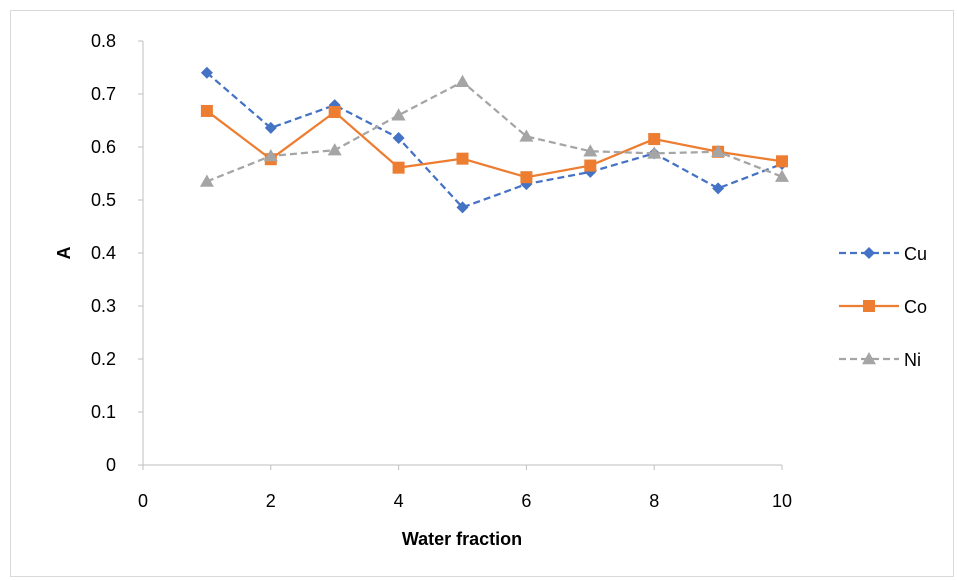 This screenshot has width=957, height=580. I want to click on x-tick-label: 2, so click(271, 501).